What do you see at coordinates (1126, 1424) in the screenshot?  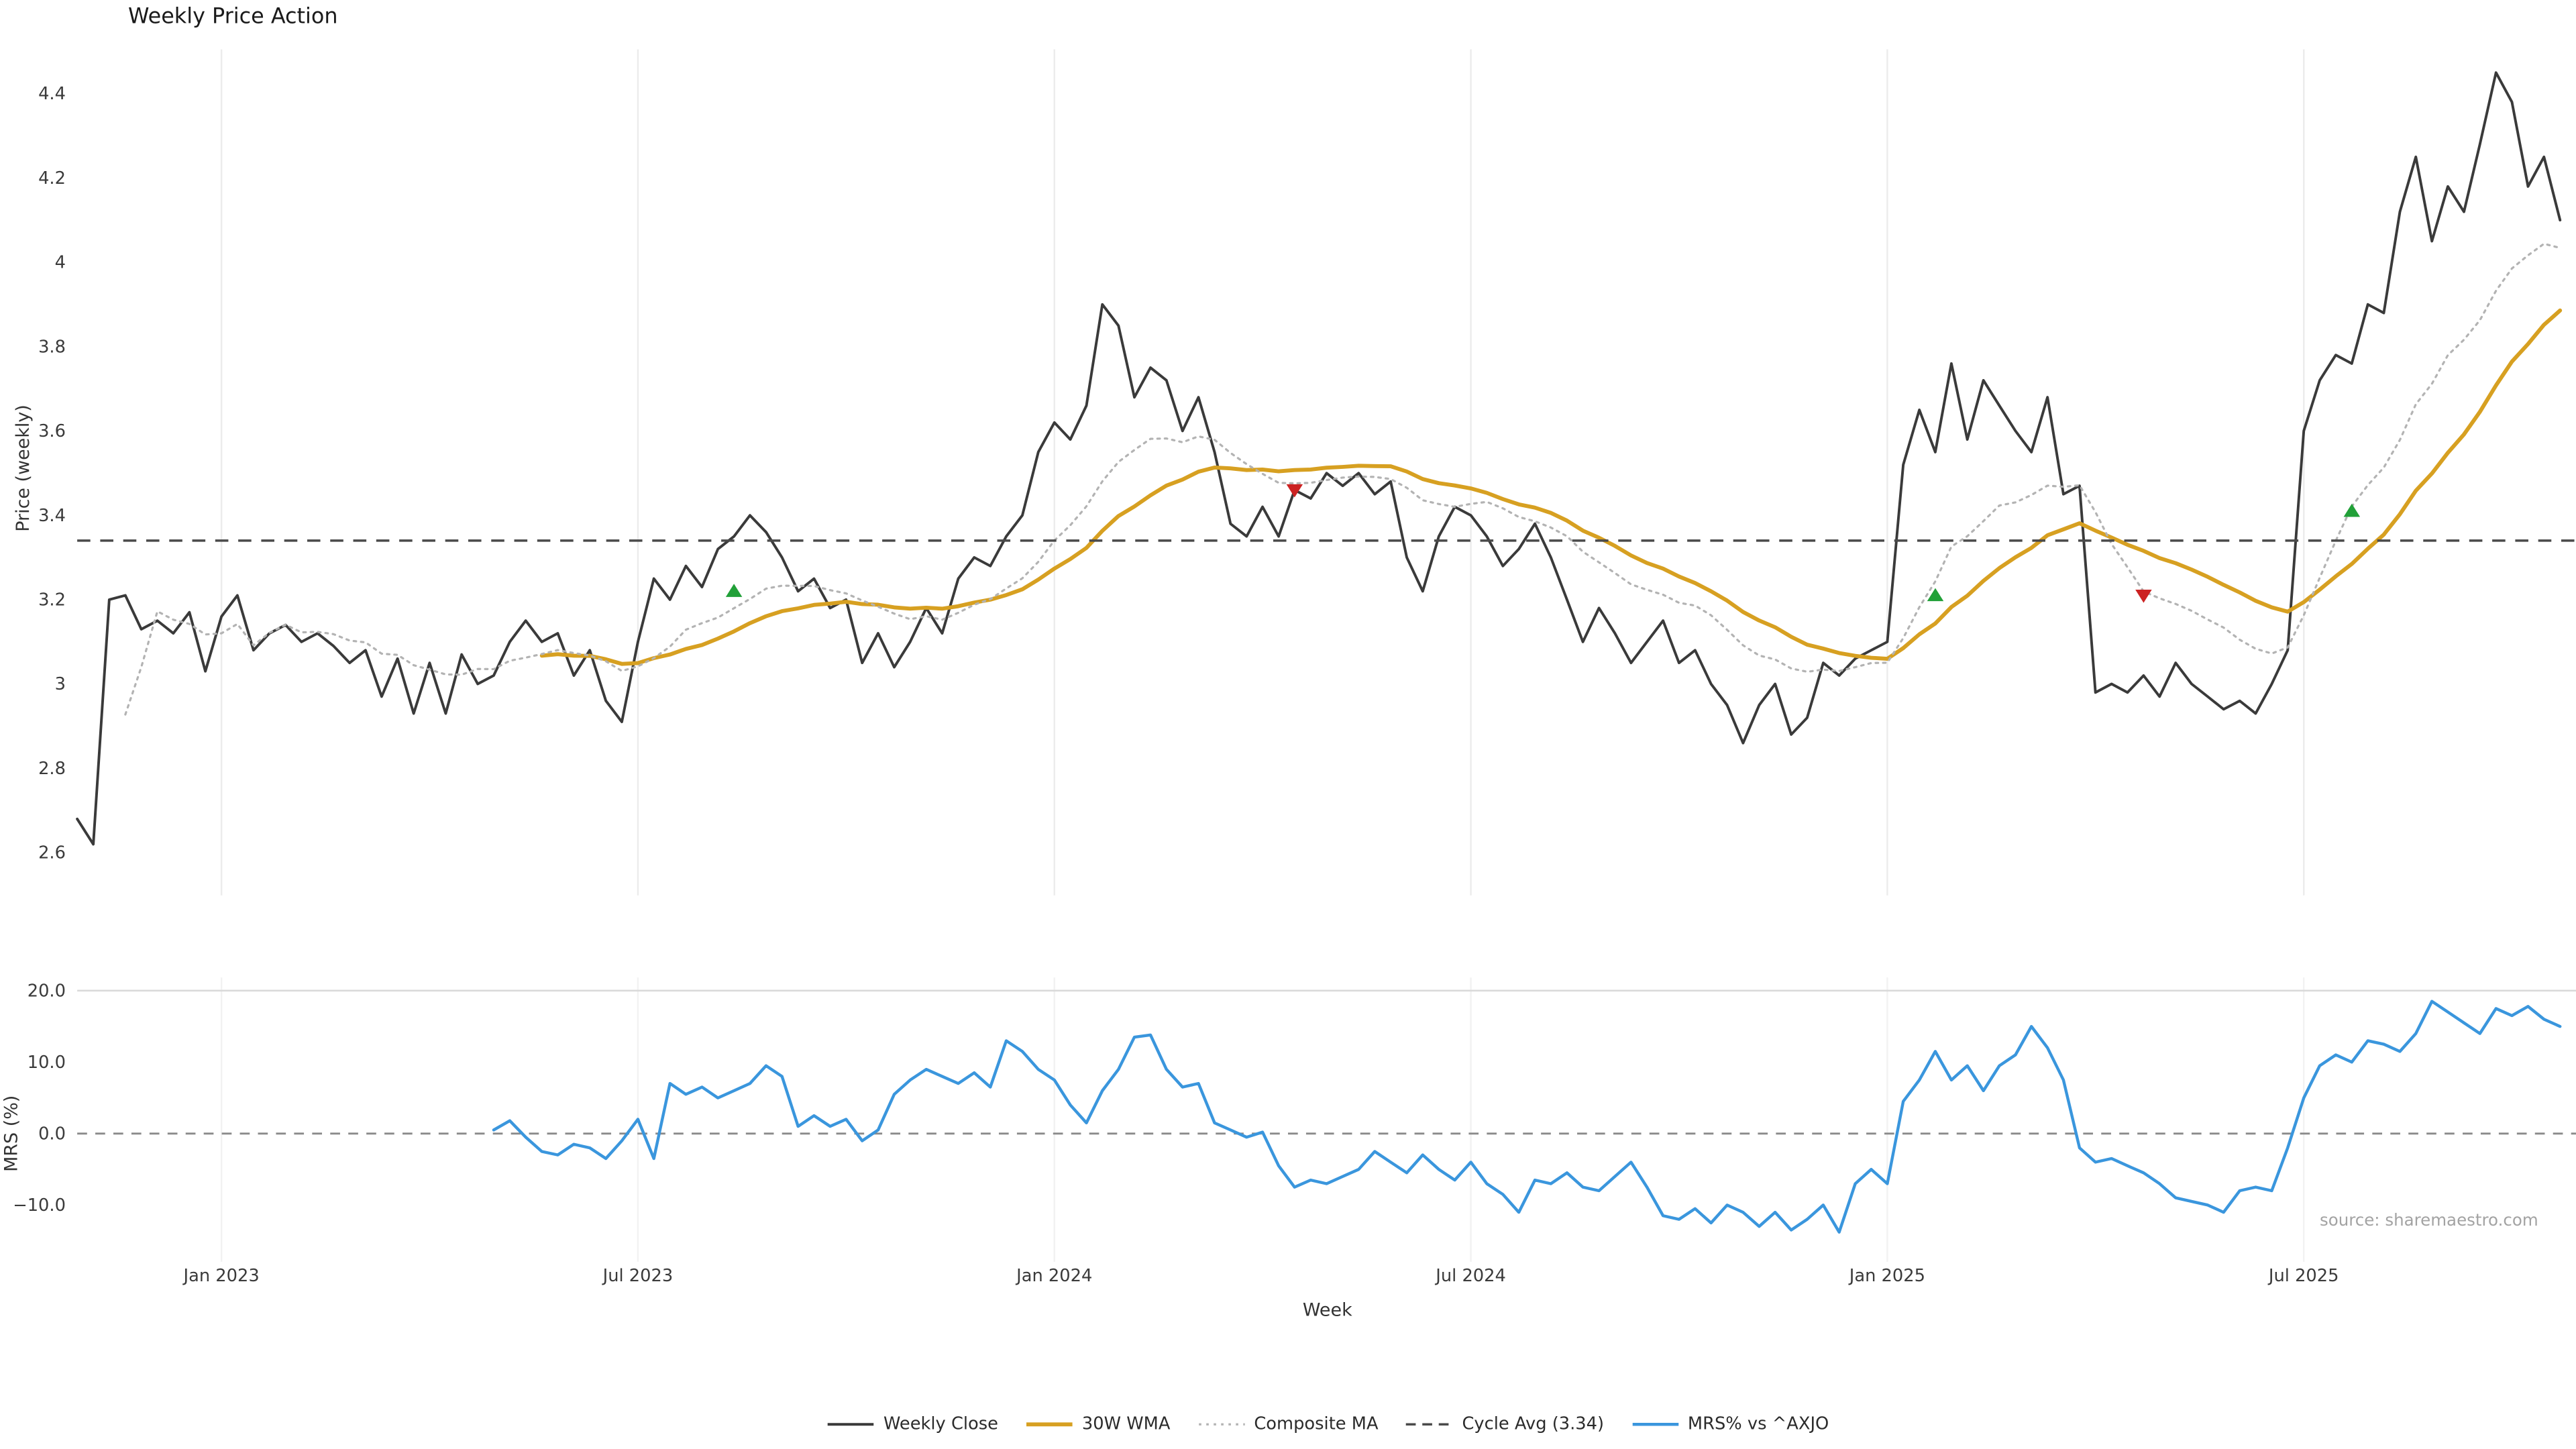 I see `legend-label: 30W WMA` at bounding box center [1126, 1424].